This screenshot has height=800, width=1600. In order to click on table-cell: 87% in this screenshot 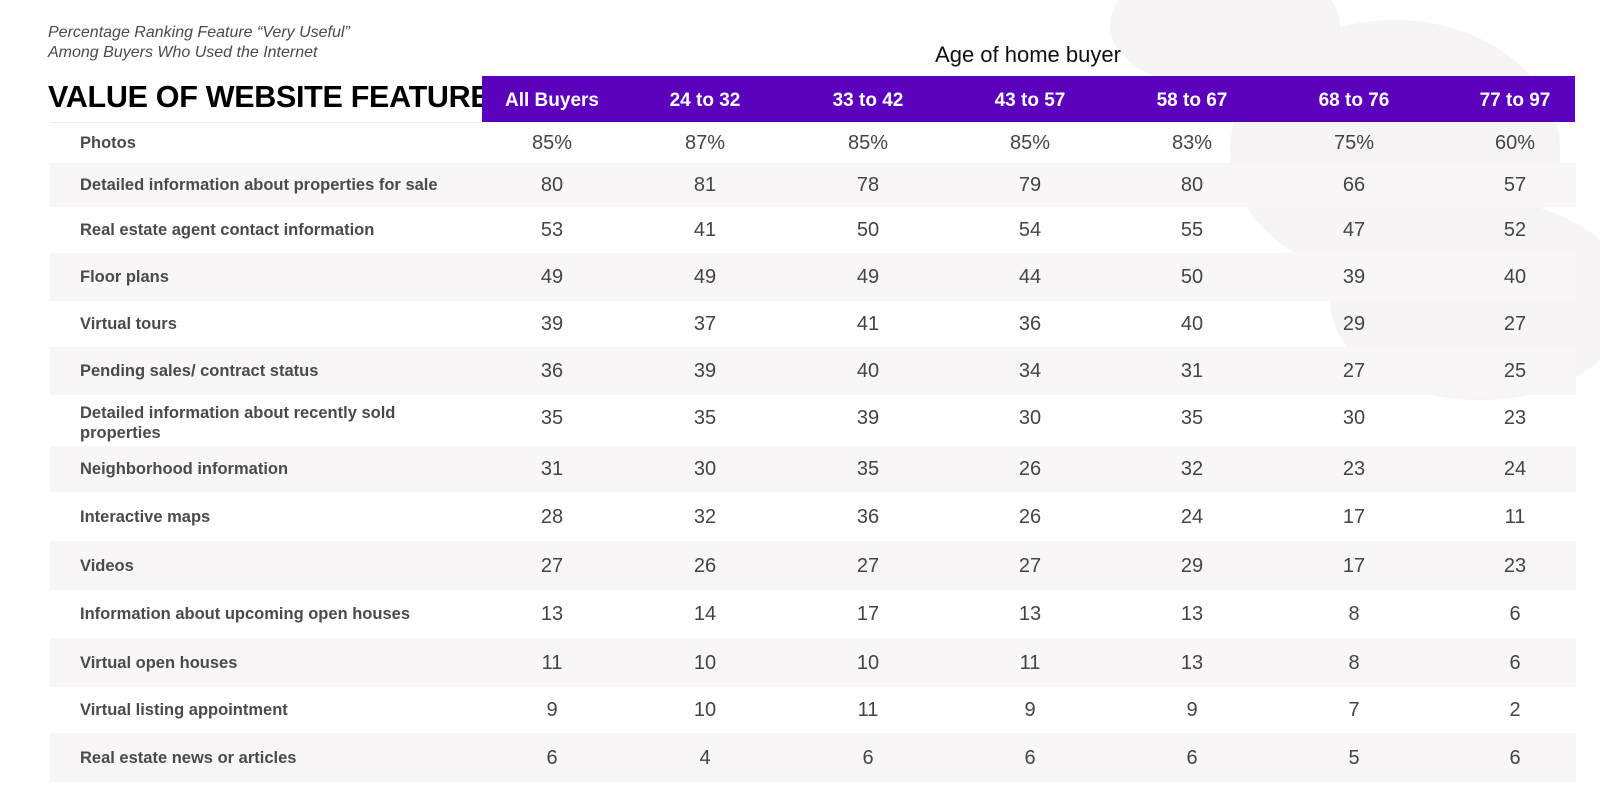, I will do `click(705, 142)`.